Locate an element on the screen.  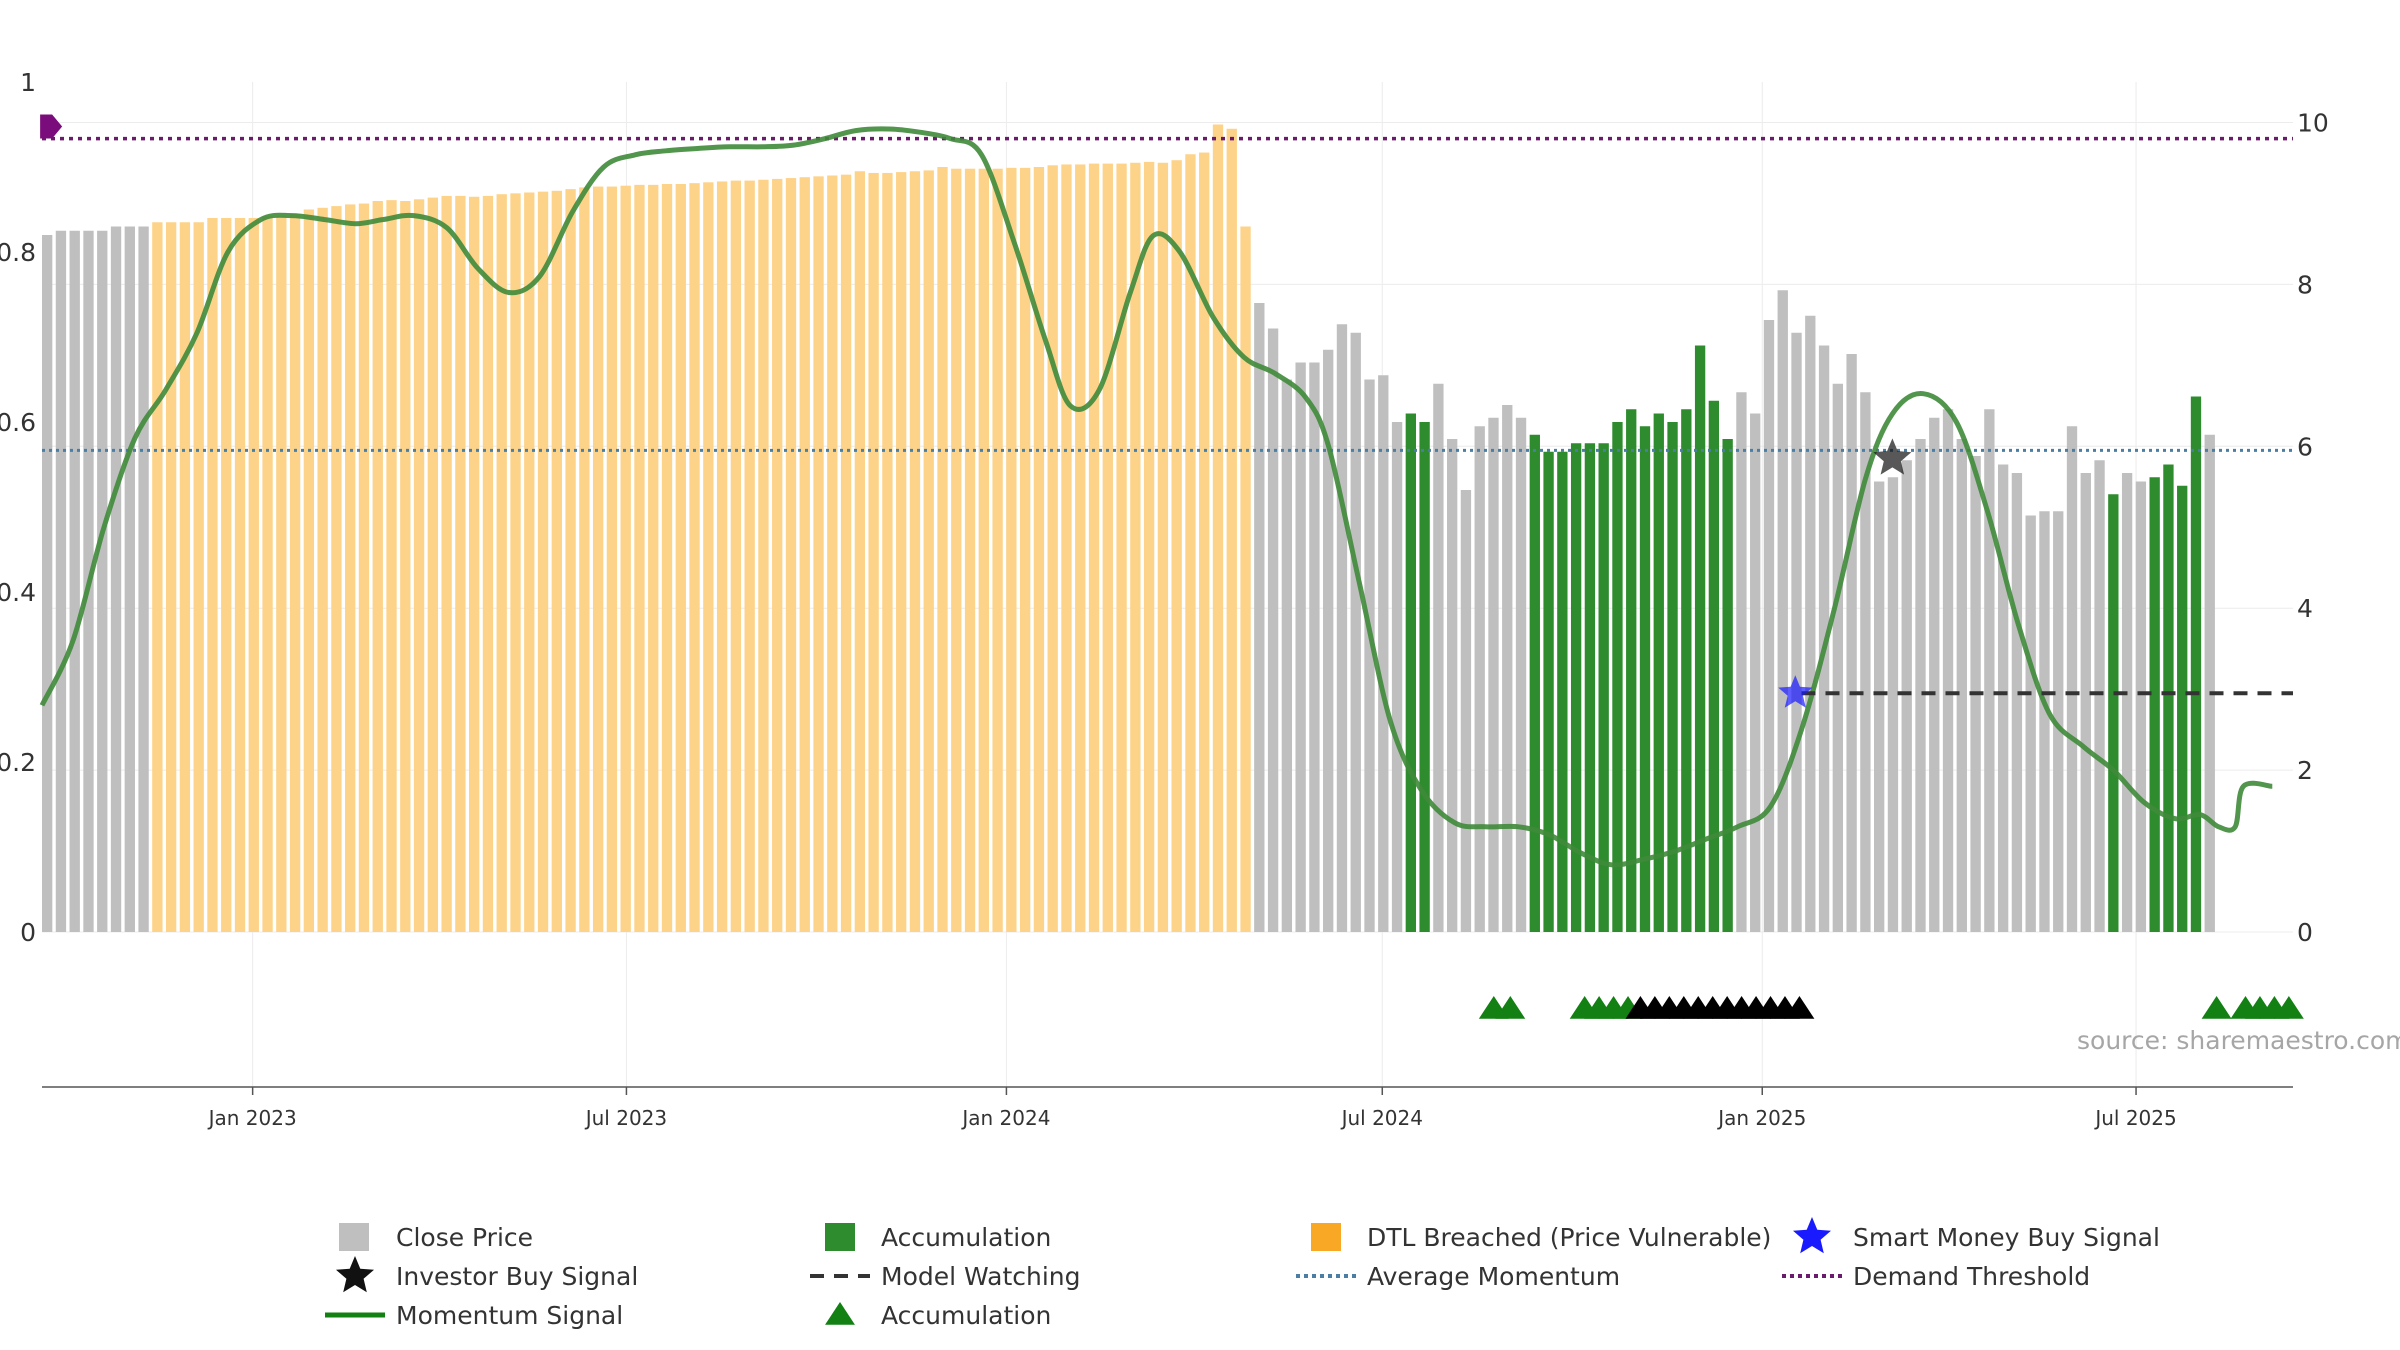
y-right-tick-label: 2 is located at coordinates (2305, 770).